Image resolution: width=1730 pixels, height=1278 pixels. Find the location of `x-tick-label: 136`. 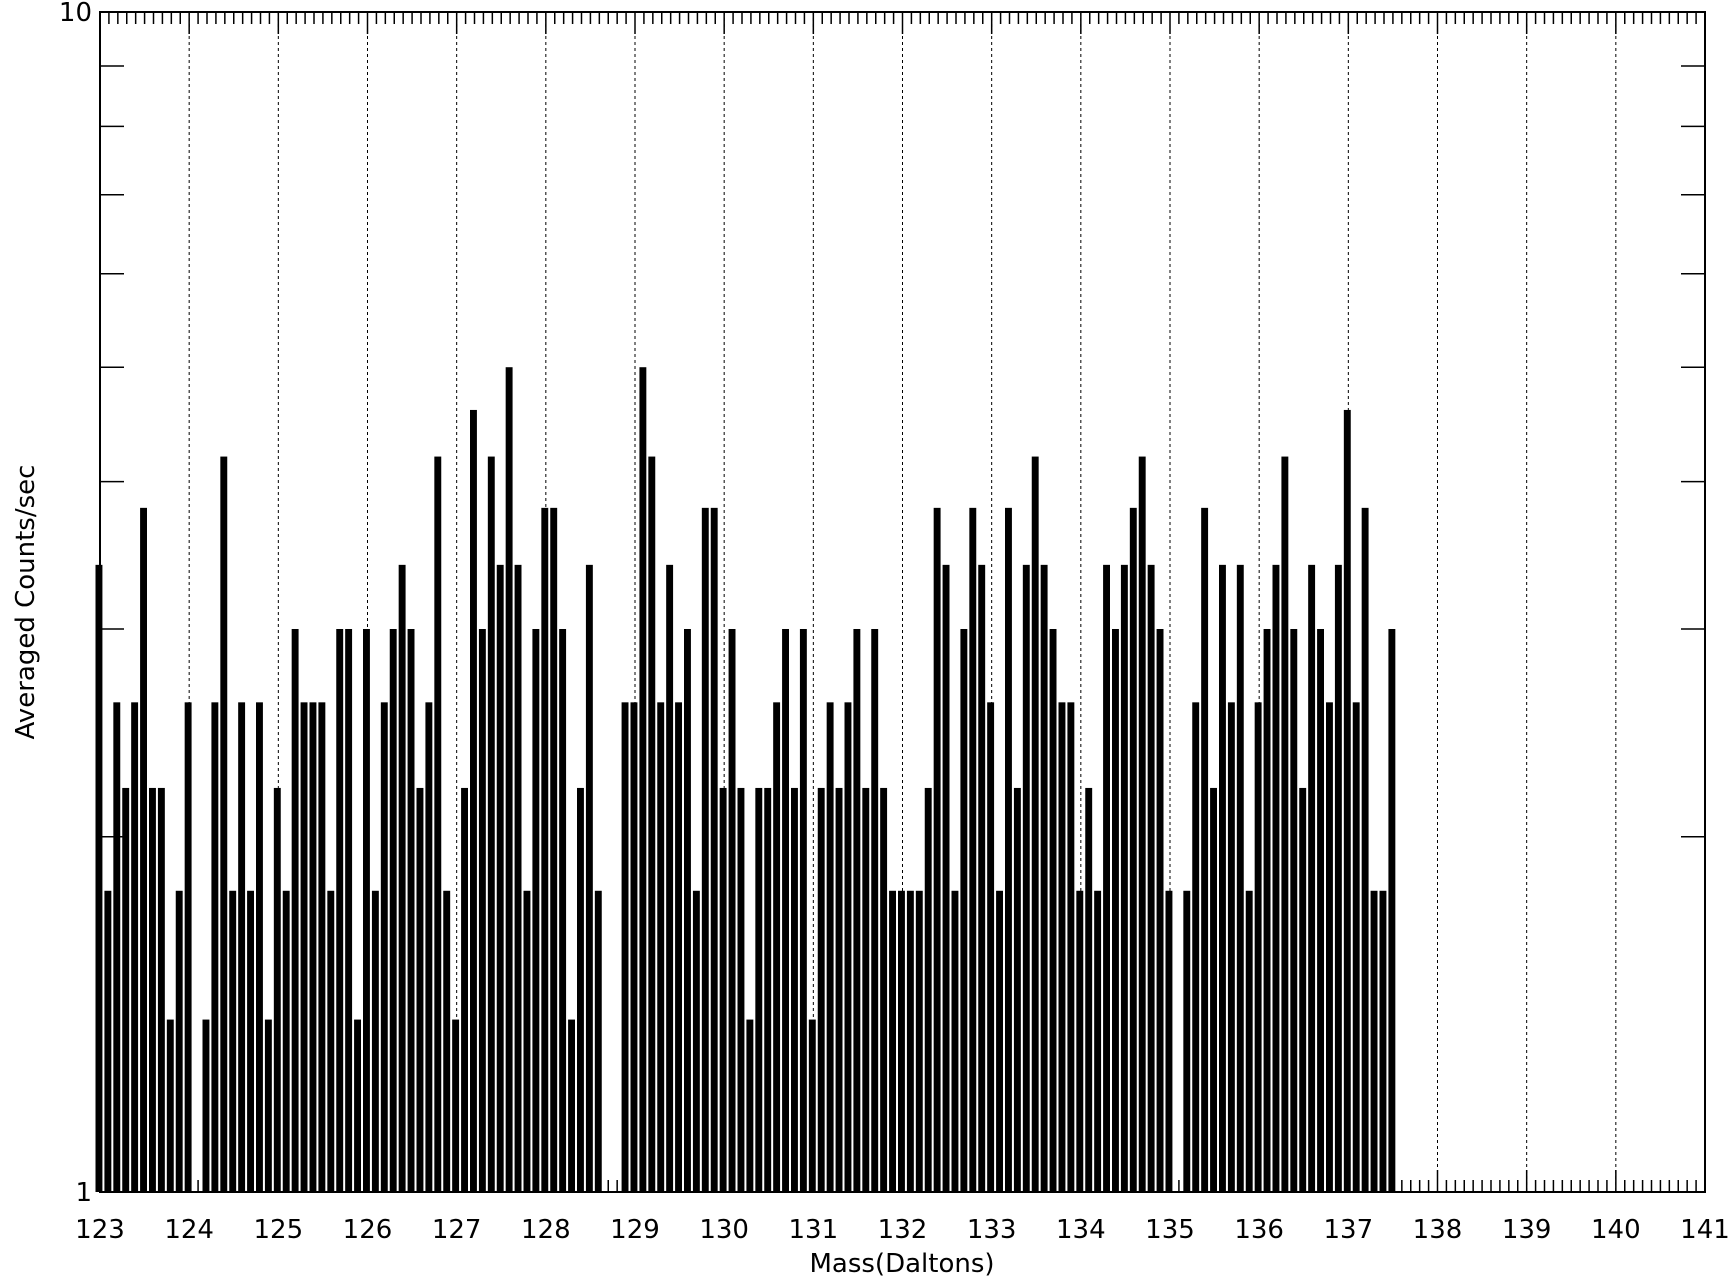

x-tick-label: 136 is located at coordinates (1259, 1230).